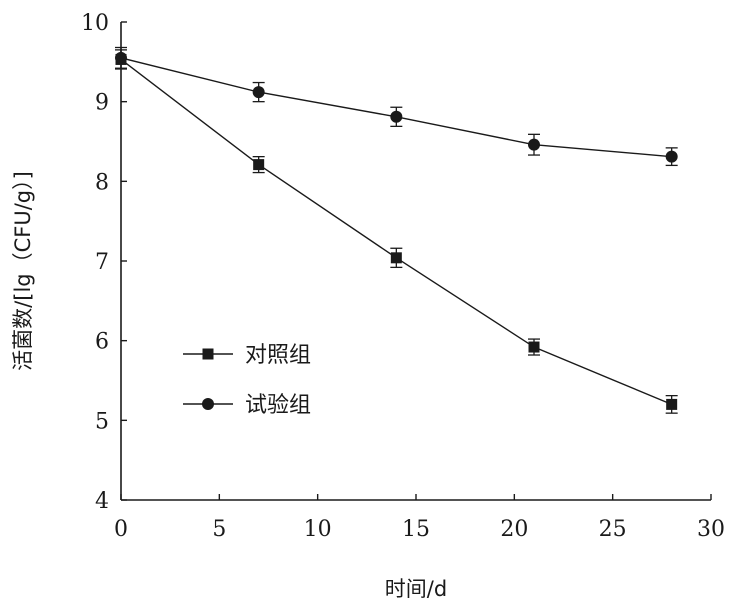  I want to click on legend-label: 对照组, so click(278, 355).